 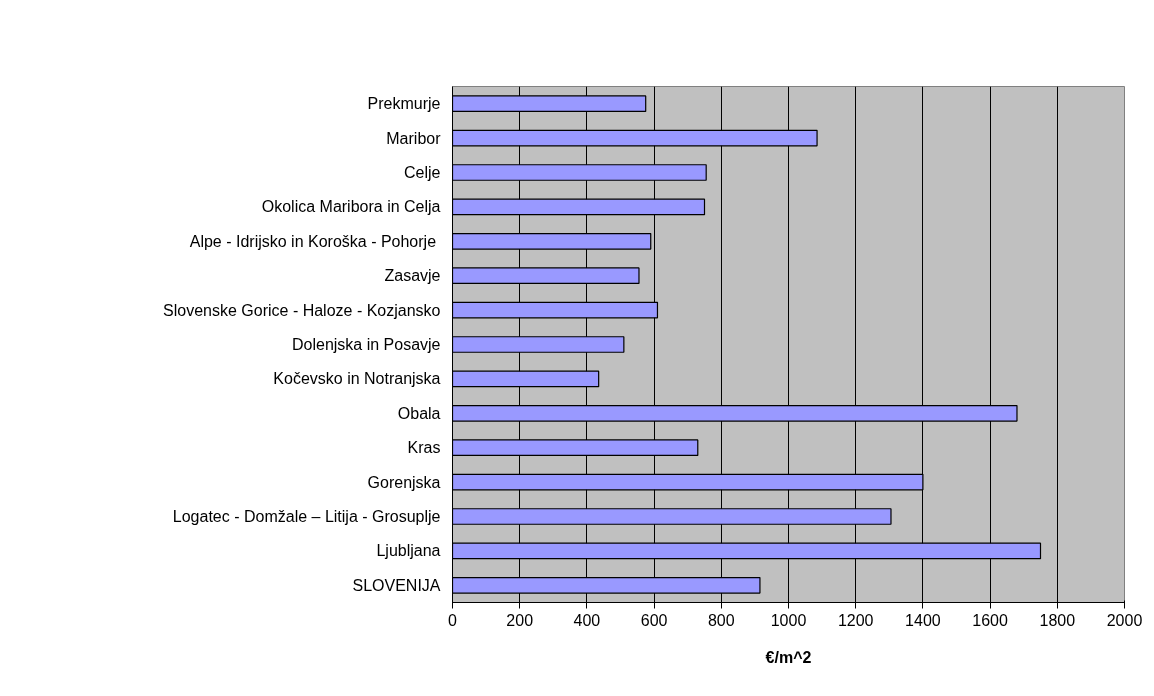 I want to click on x-axis-title: €/m^2, so click(x=788, y=657).